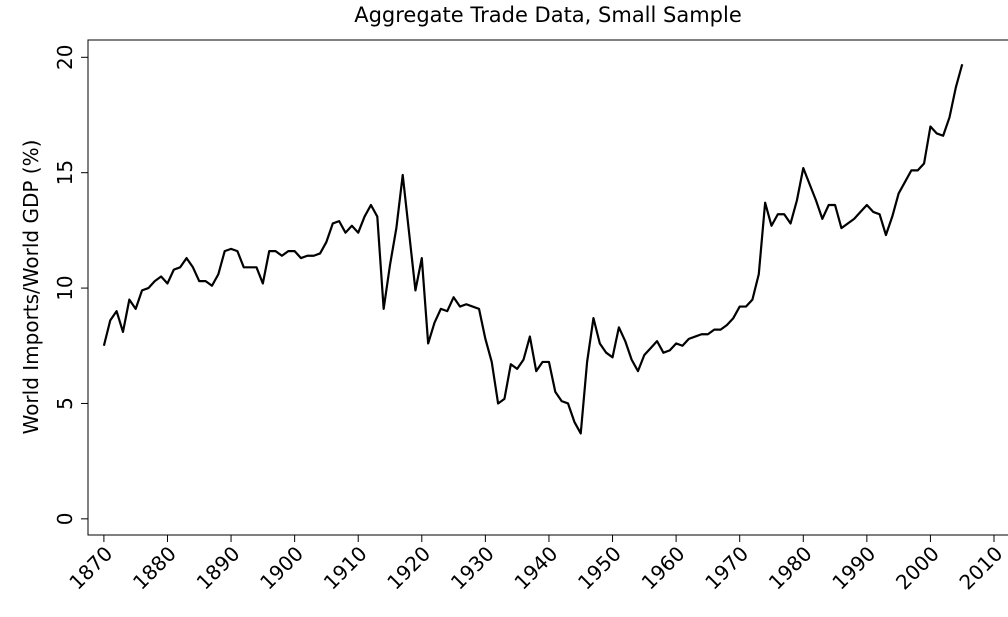  I want to click on x-tick-label: 1960, so click(663, 567).